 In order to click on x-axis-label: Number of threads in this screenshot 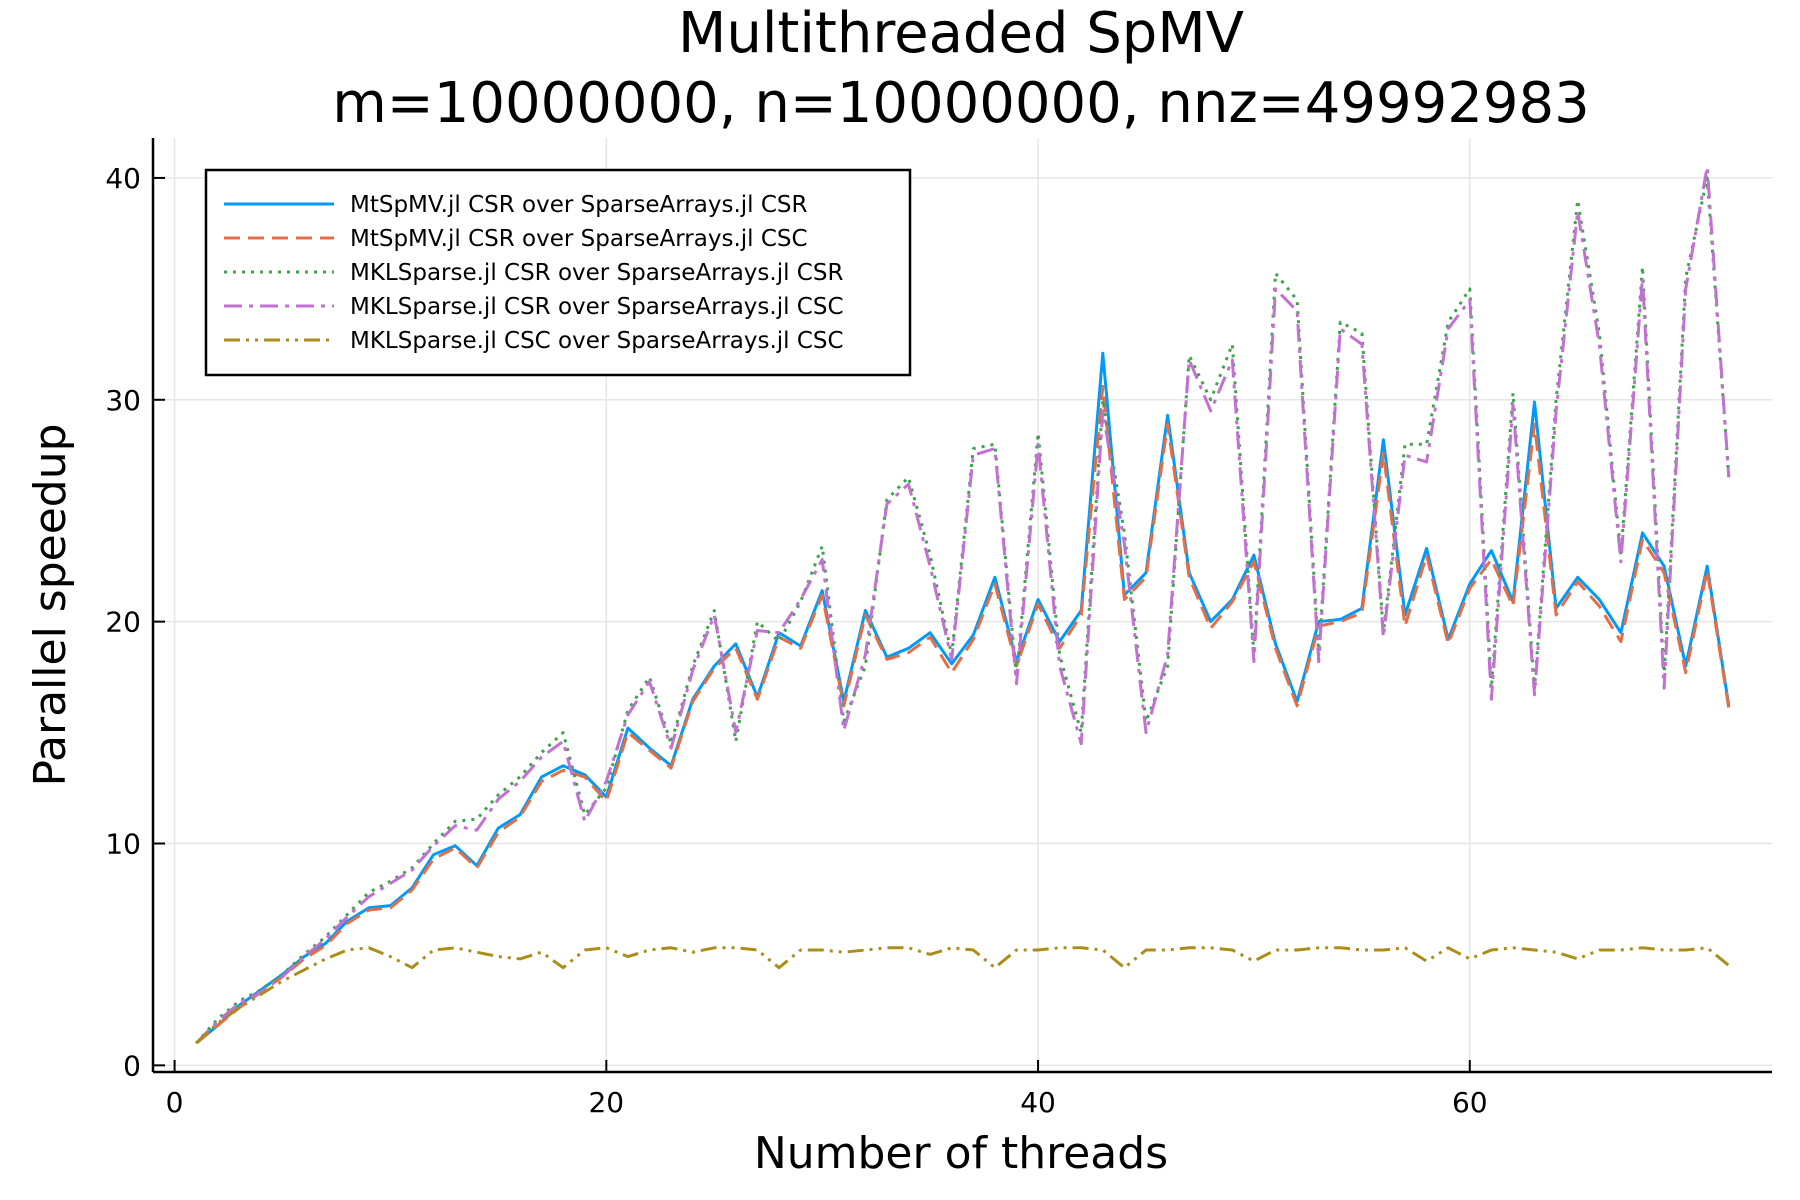, I will do `click(961, 1153)`.